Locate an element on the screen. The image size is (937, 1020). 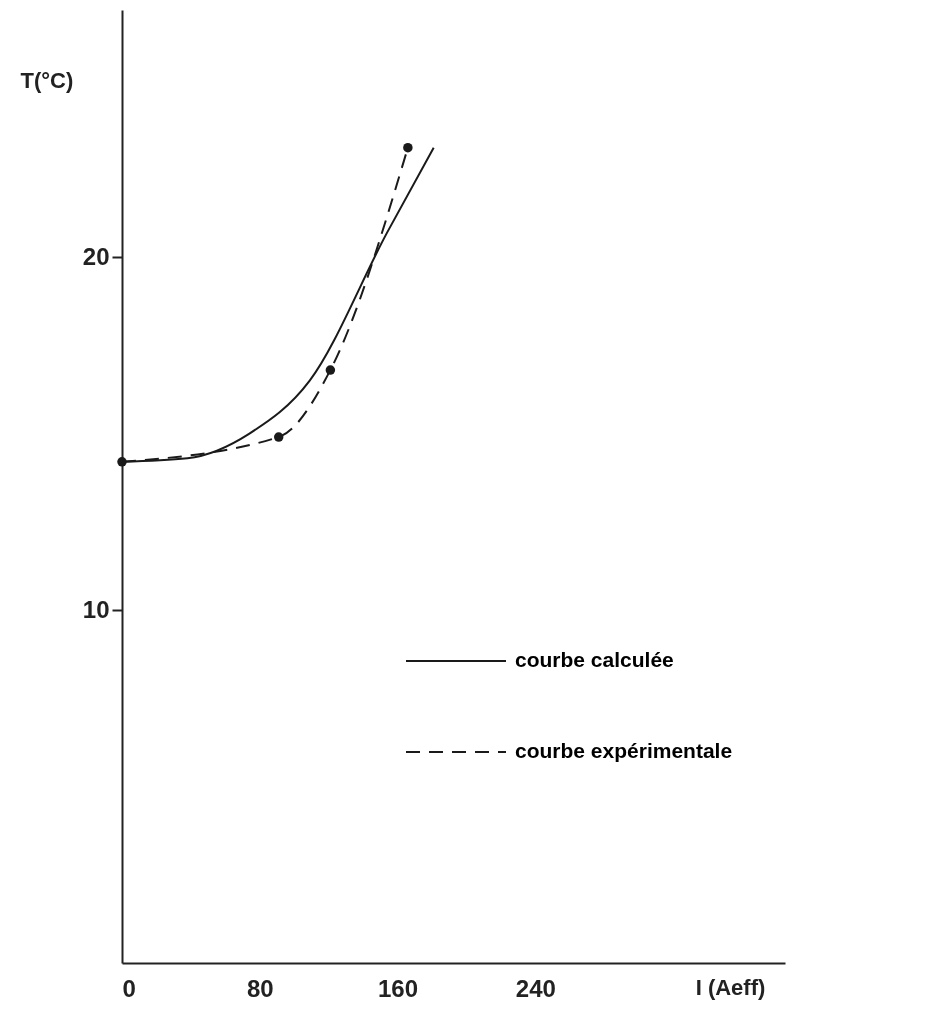
x-tick-label: 80 is located at coordinates (260, 988).